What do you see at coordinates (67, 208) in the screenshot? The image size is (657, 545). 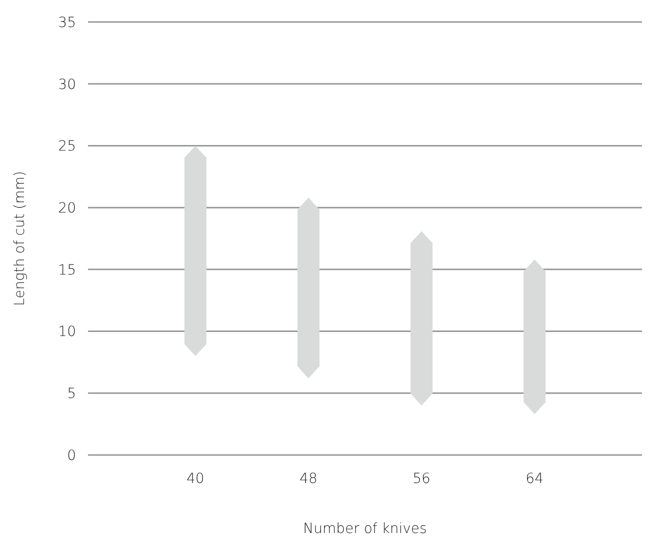 I see `y-tick-label: 20` at bounding box center [67, 208].